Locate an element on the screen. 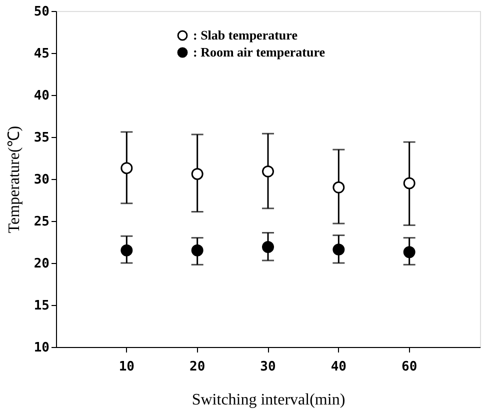  y-tick-label: 30 is located at coordinates (42, 180).